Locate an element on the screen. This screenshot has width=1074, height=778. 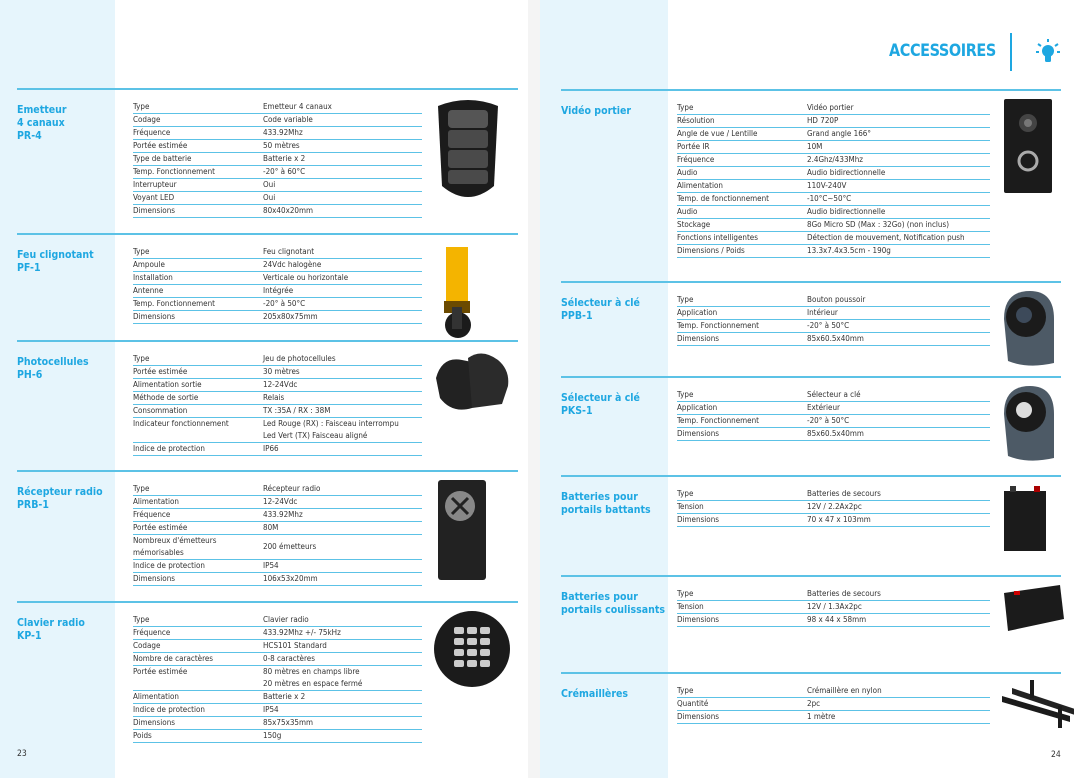
spec-row: Type de batterie Batterie x 2 is located at coordinates (277, 159).